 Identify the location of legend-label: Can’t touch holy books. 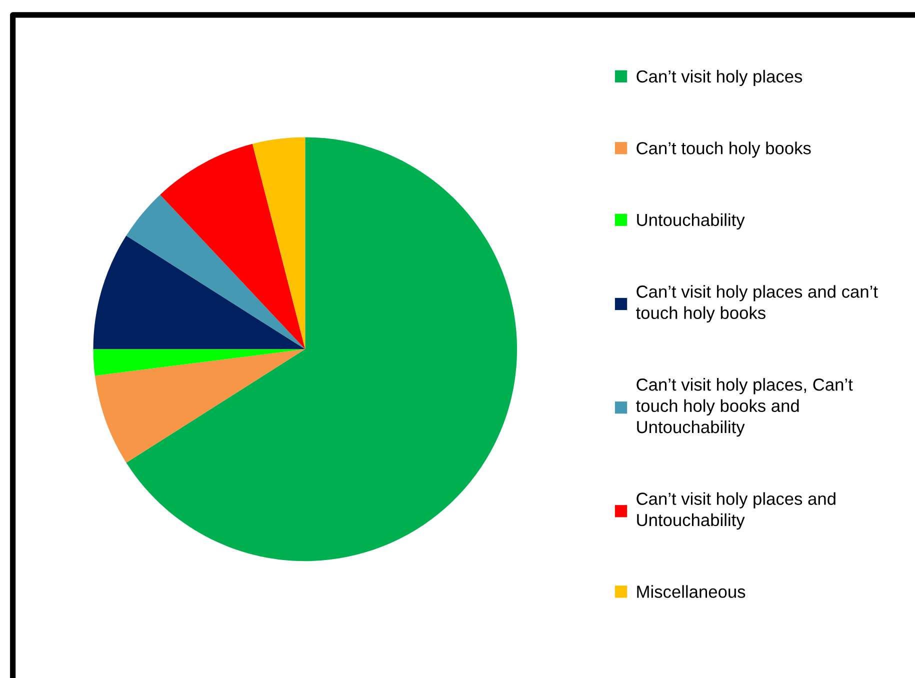
(723, 150).